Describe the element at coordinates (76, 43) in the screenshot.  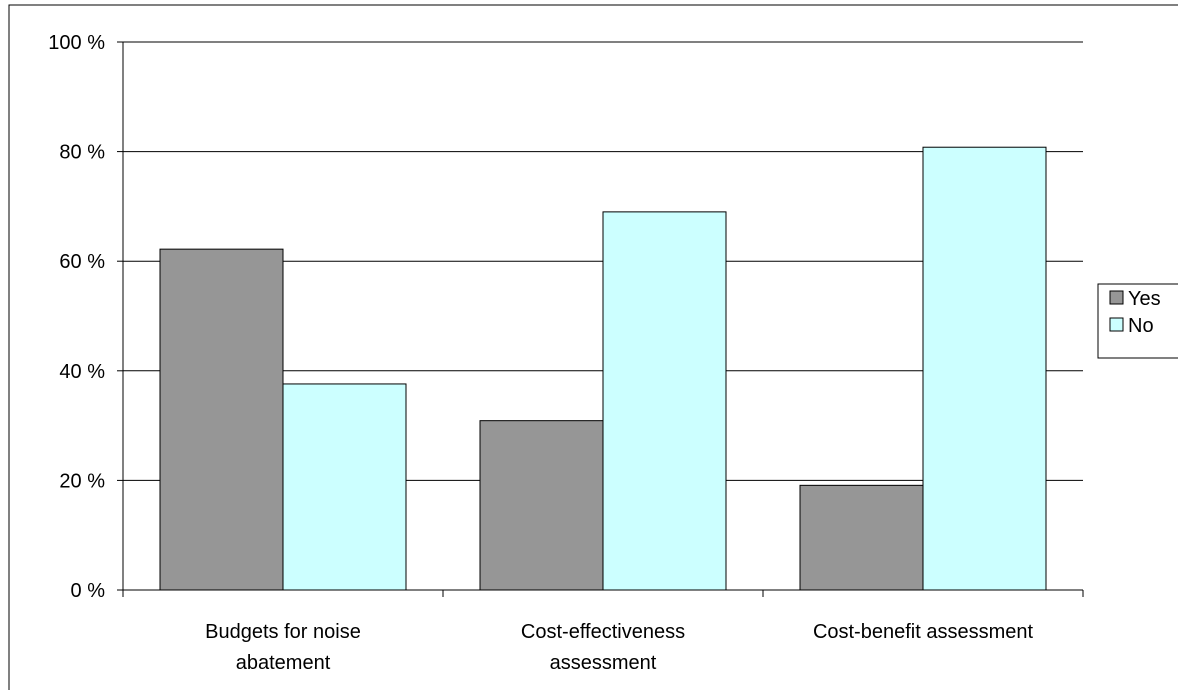
I see `y-tick-label: 100 %` at that location.